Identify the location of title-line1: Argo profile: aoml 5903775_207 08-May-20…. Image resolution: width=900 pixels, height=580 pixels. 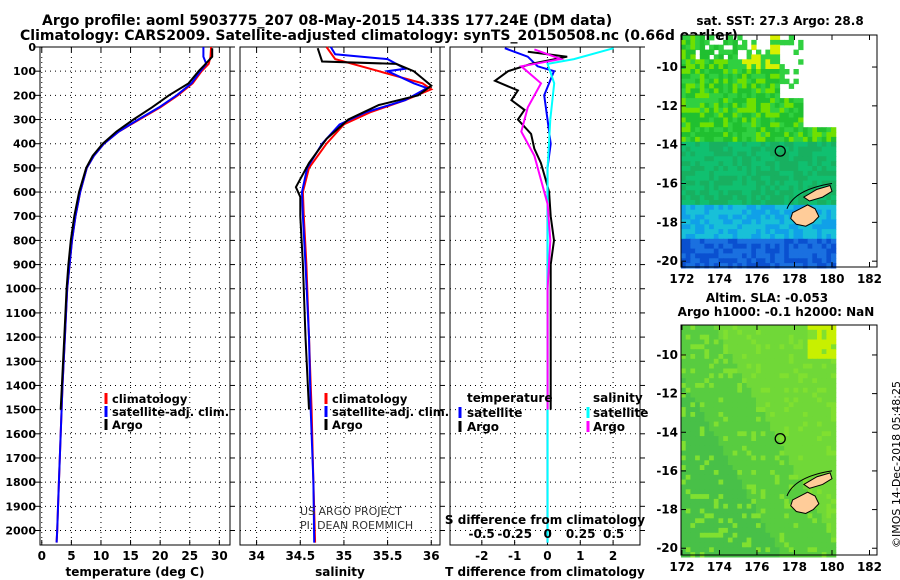
(327, 21).